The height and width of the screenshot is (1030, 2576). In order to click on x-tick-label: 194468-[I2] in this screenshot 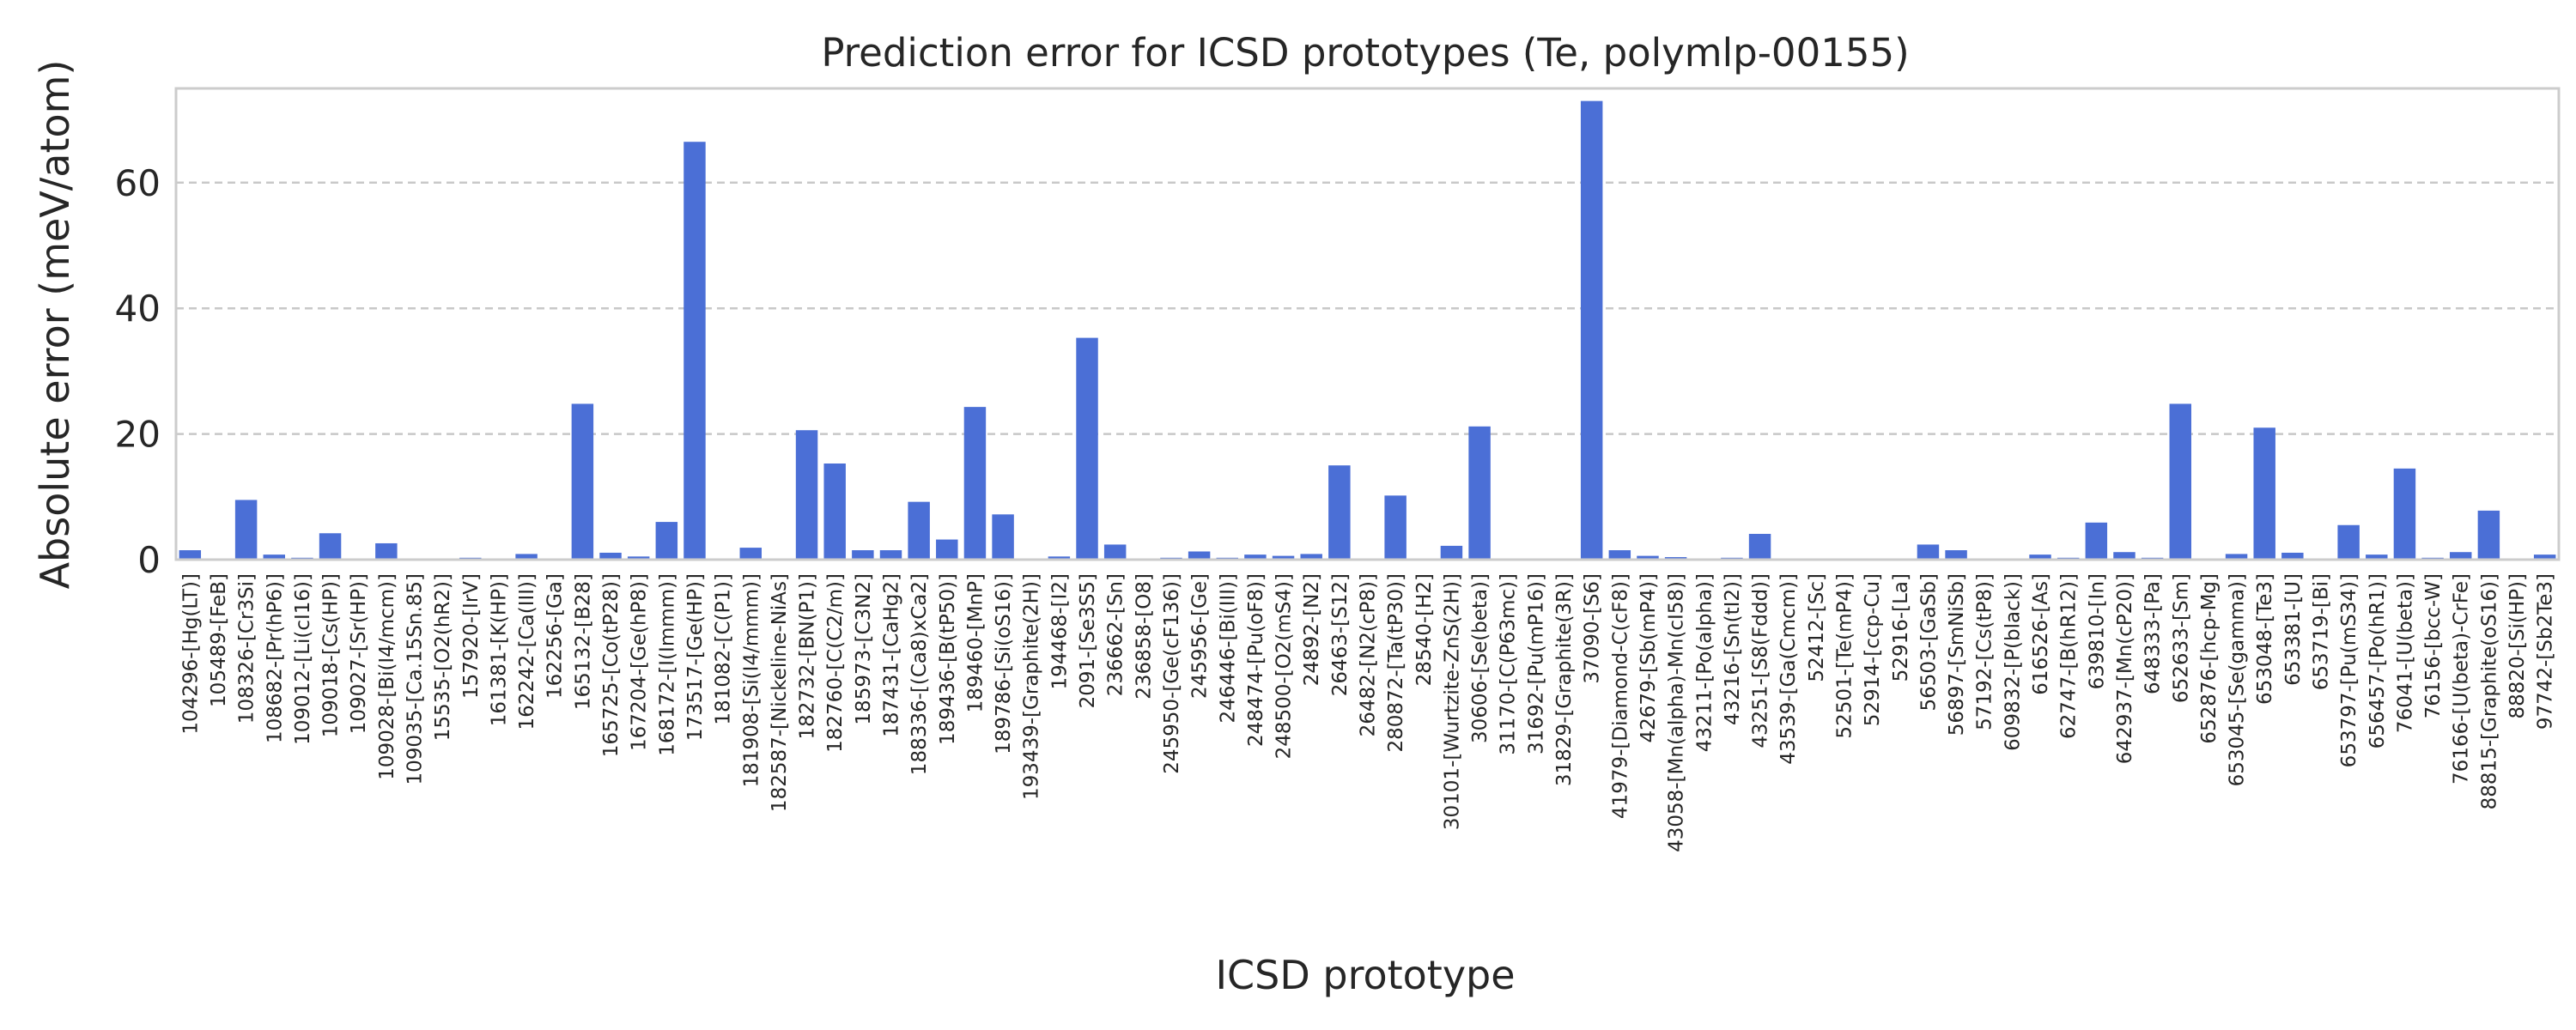, I will do `click(1060, 631)`.